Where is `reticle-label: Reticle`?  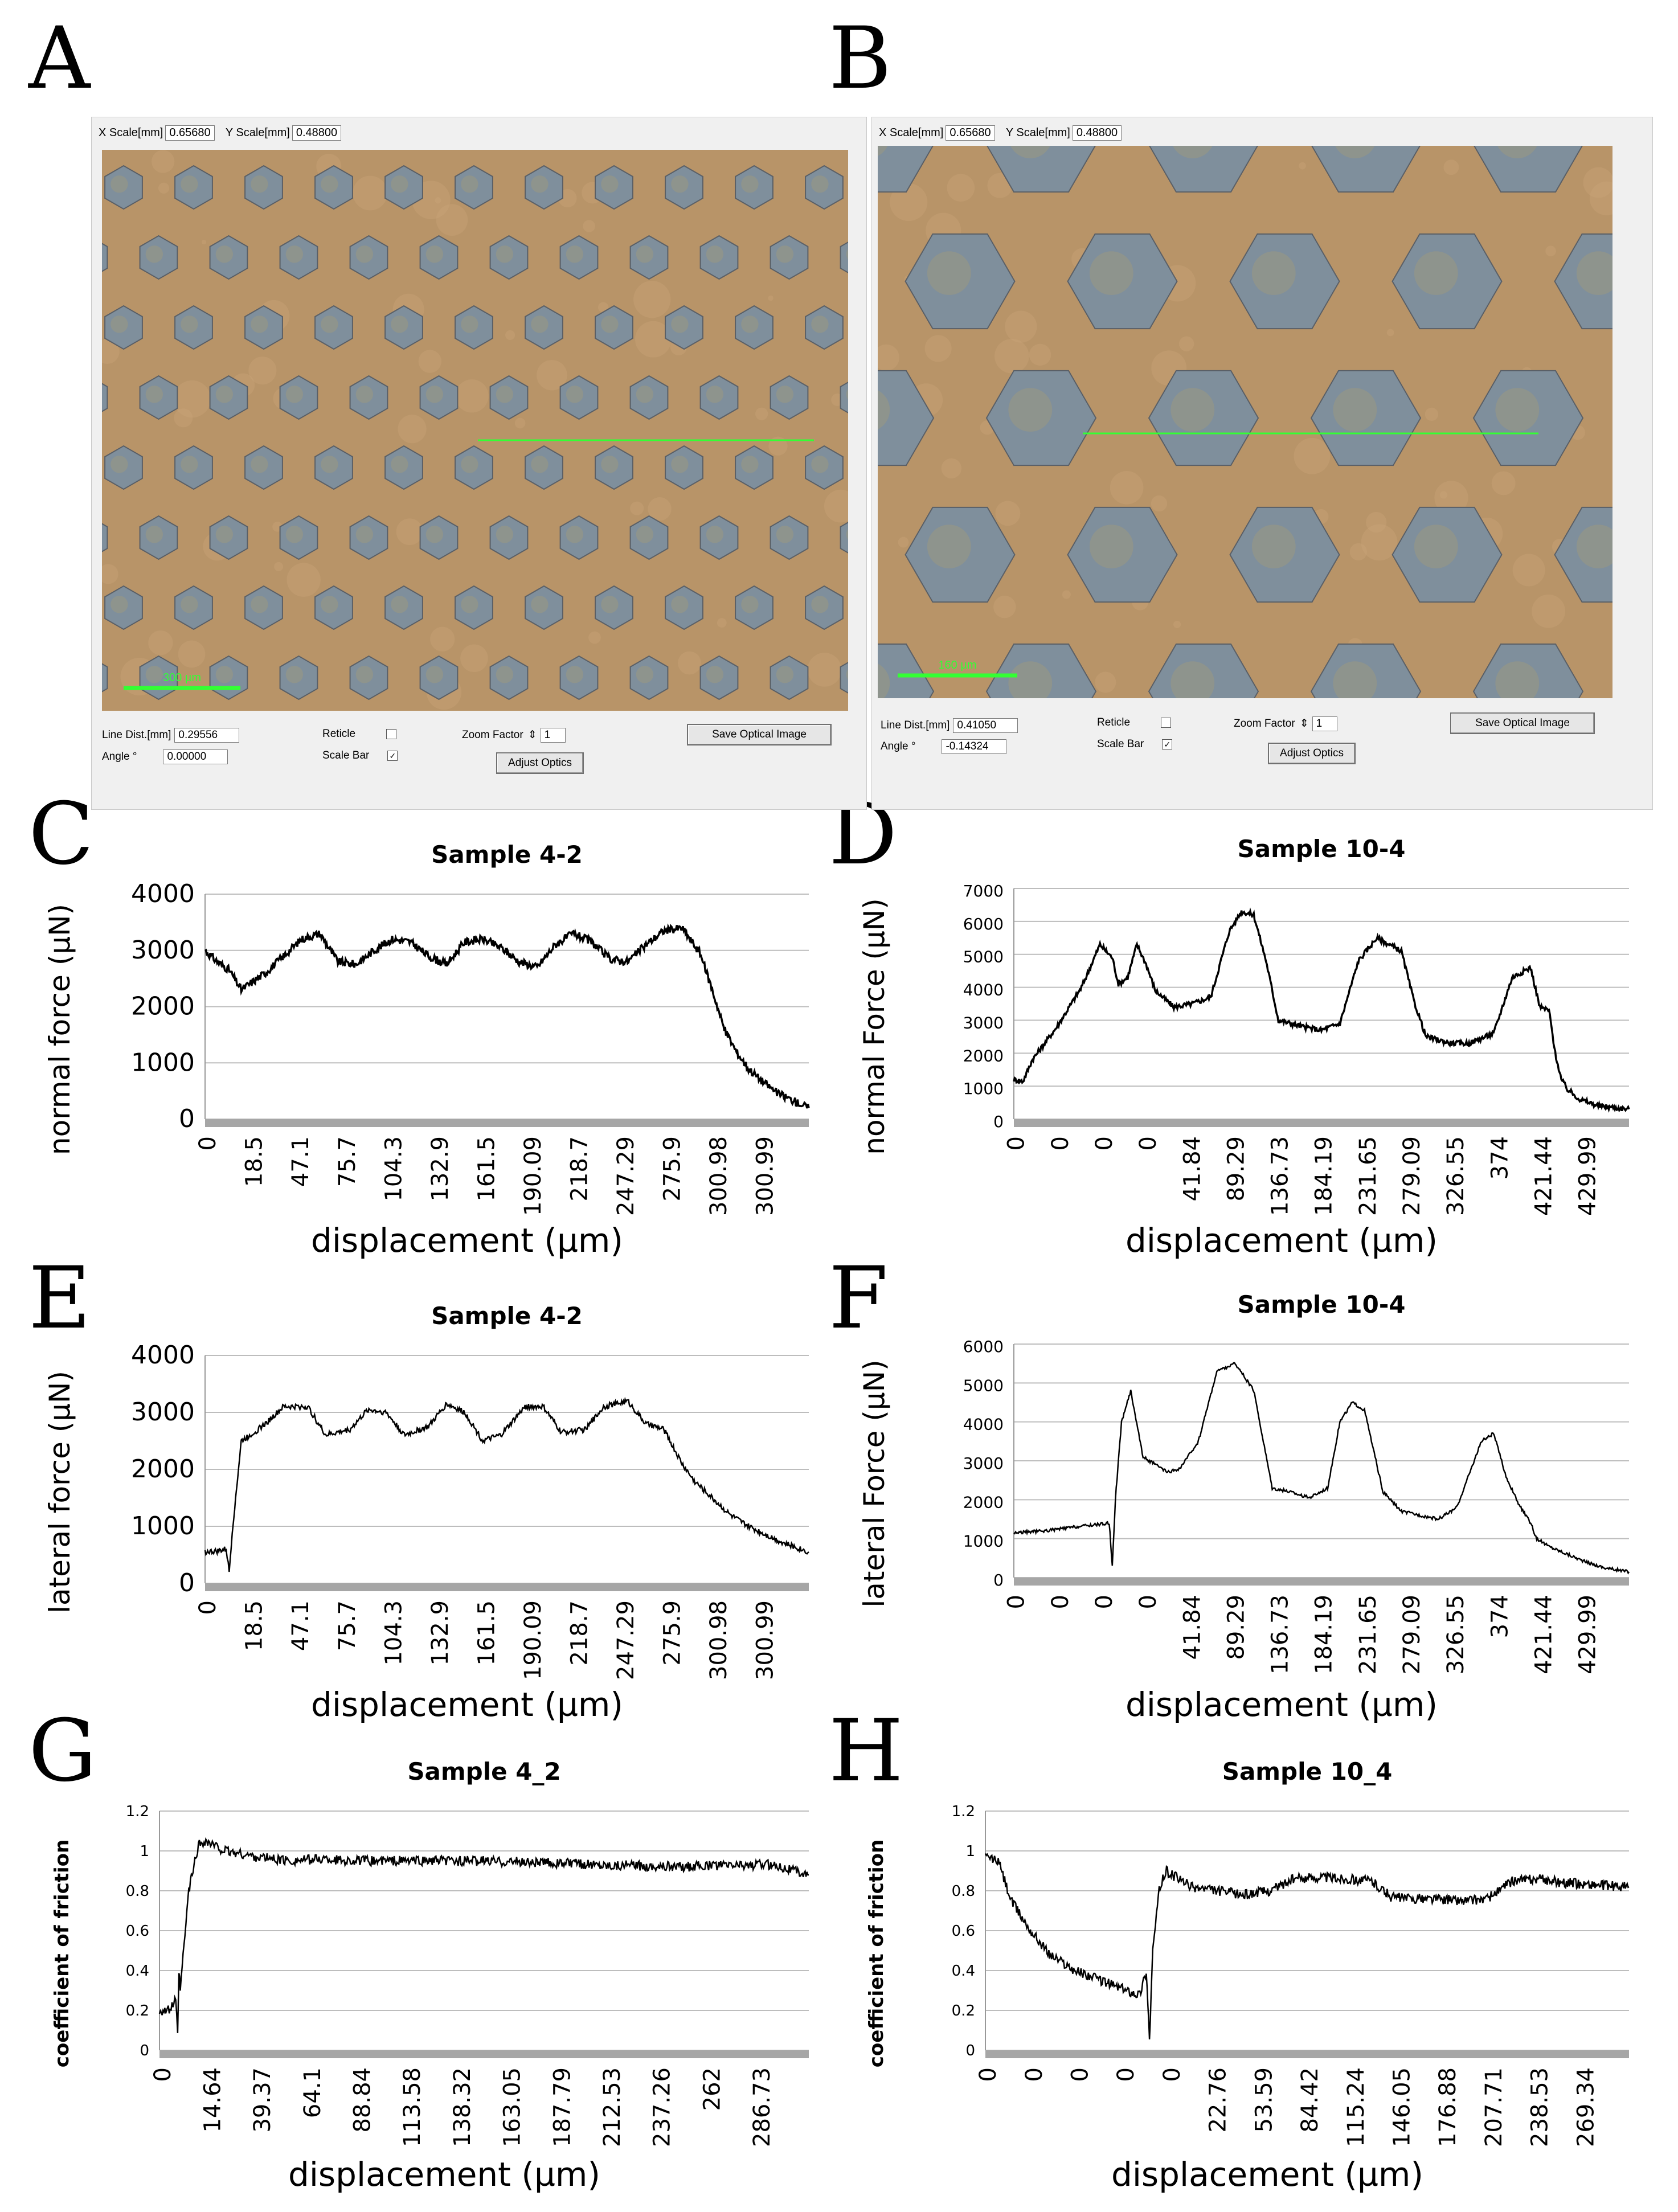 reticle-label: Reticle is located at coordinates (1114, 722).